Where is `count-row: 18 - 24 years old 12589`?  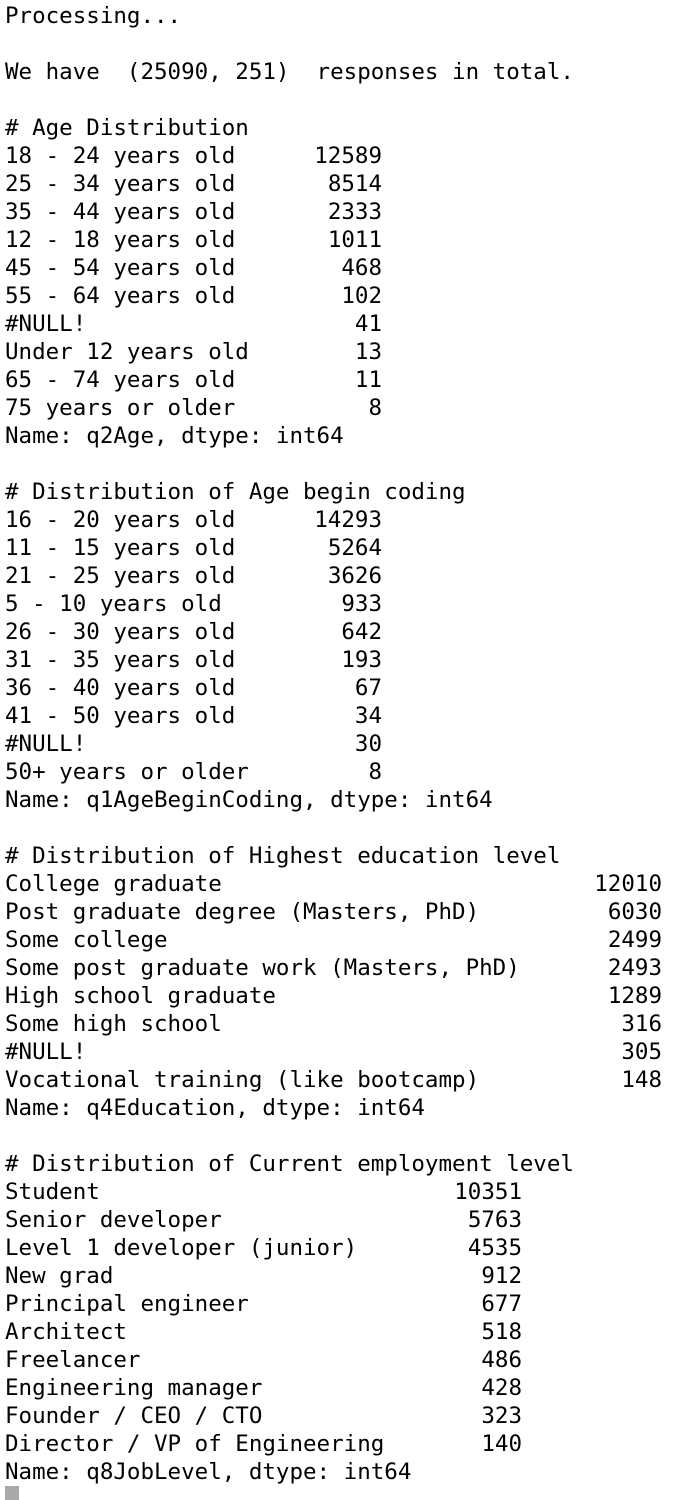 count-row: 18 - 24 years old 12589 is located at coordinates (342, 156).